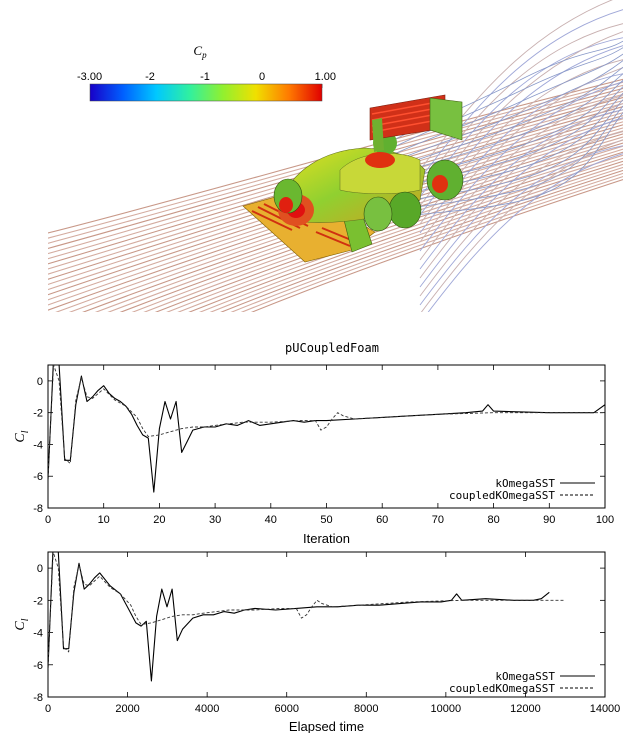 The image size is (623, 733). I want to click on colorbar-tick-label: 1.00, so click(325, 77).